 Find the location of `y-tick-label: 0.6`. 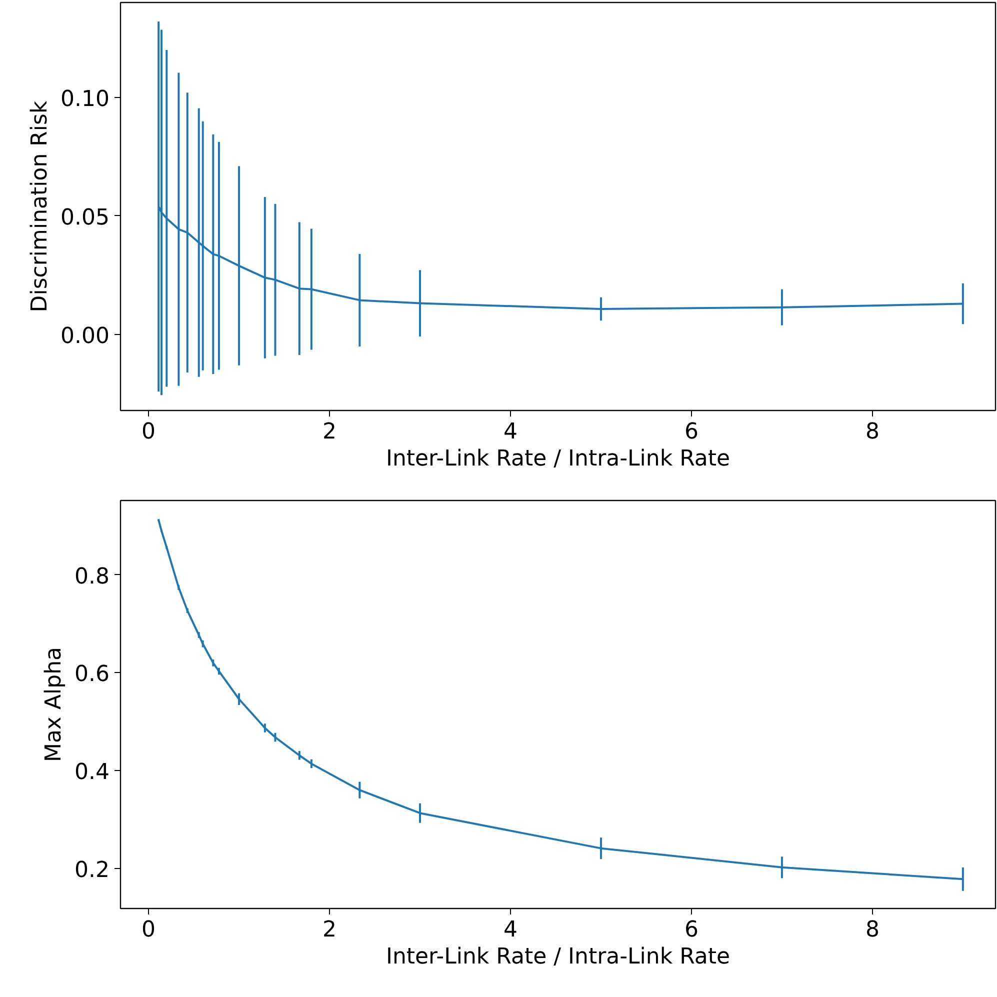

y-tick-label: 0.6 is located at coordinates (92, 675).